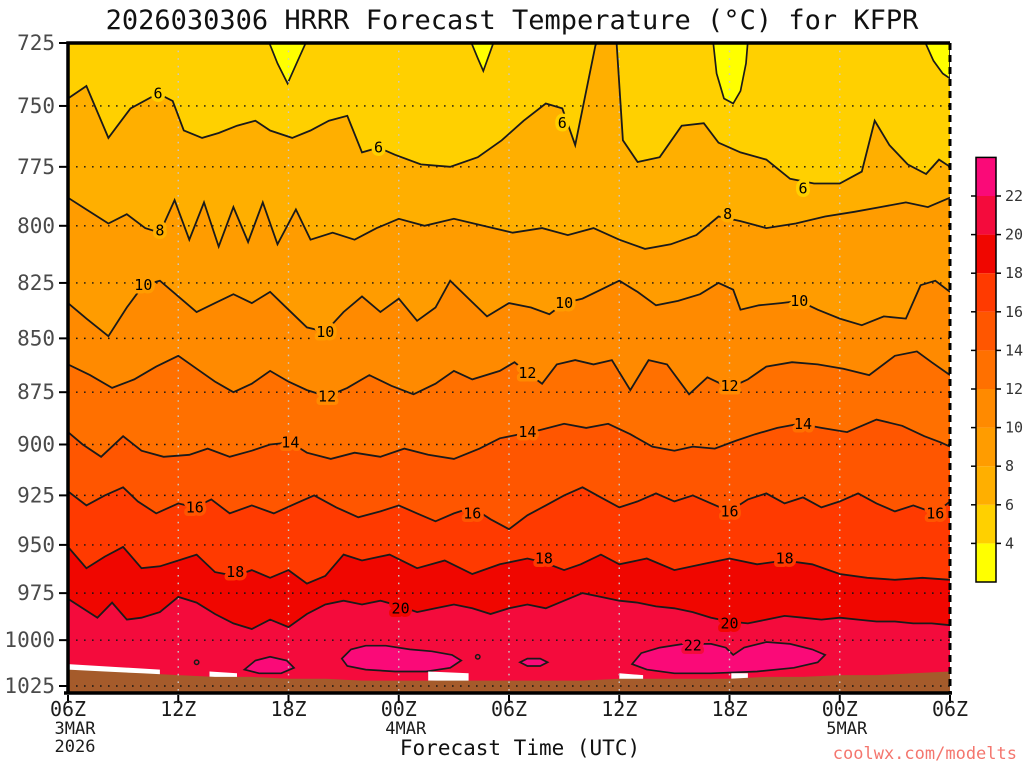 Image resolution: width=1024 pixels, height=768 pixels. I want to click on colorbar-tick-label-14: 14, so click(1014, 350).